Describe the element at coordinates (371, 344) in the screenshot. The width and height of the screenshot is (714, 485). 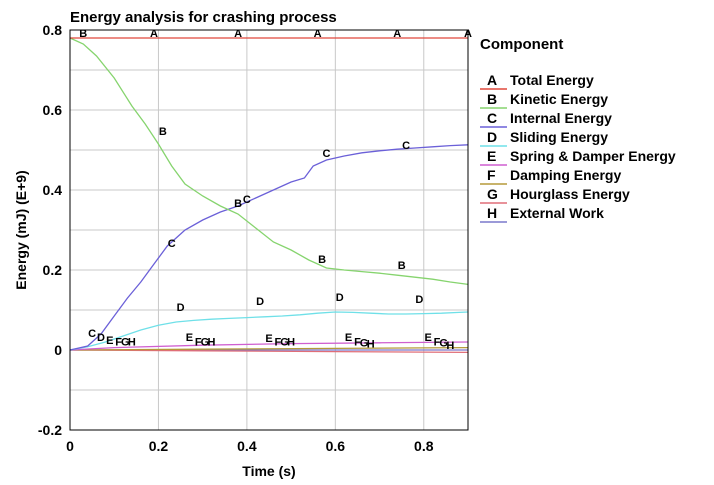
I see `marker-H-3: H` at that location.